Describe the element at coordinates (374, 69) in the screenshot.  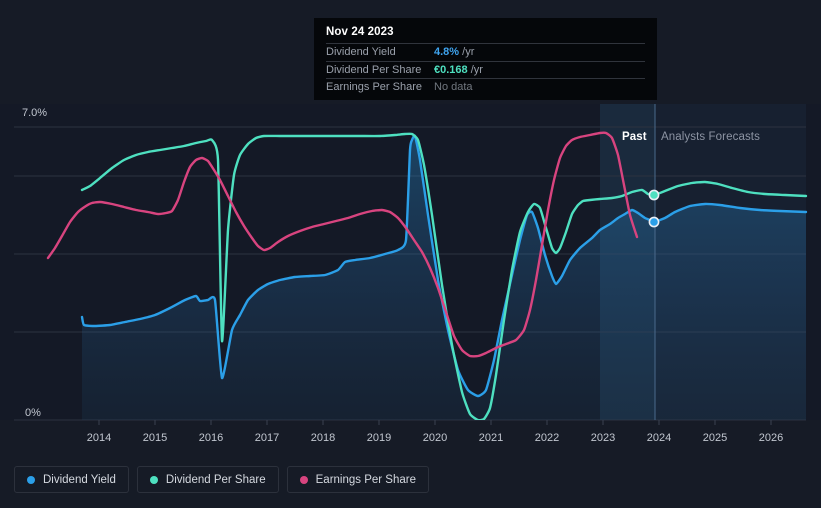
I see `tooltip-row-label: Dividend Per Share` at that location.